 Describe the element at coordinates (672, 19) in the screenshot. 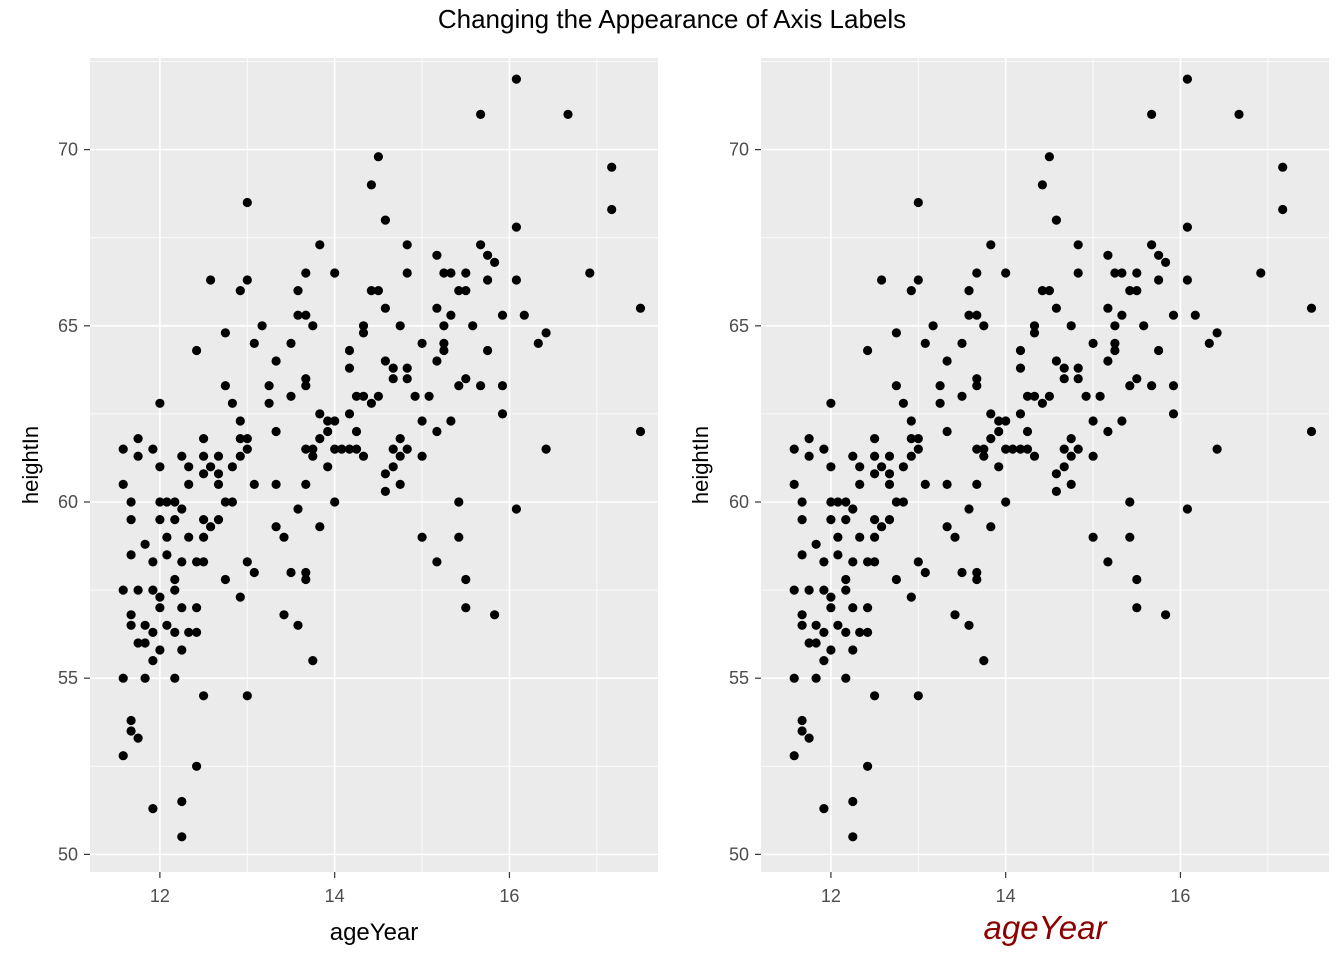

I see `figure-title: Changing the Appearance of Axis Labels` at that location.